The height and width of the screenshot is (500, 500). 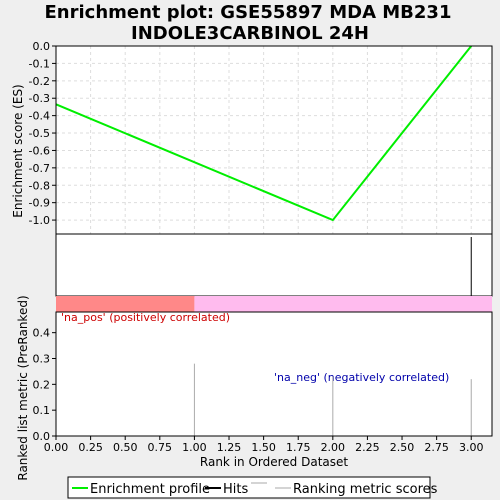 What do you see at coordinates (42, 333) in the screenshot?
I see `metric-y-tick-label: 0.4` at bounding box center [42, 333].